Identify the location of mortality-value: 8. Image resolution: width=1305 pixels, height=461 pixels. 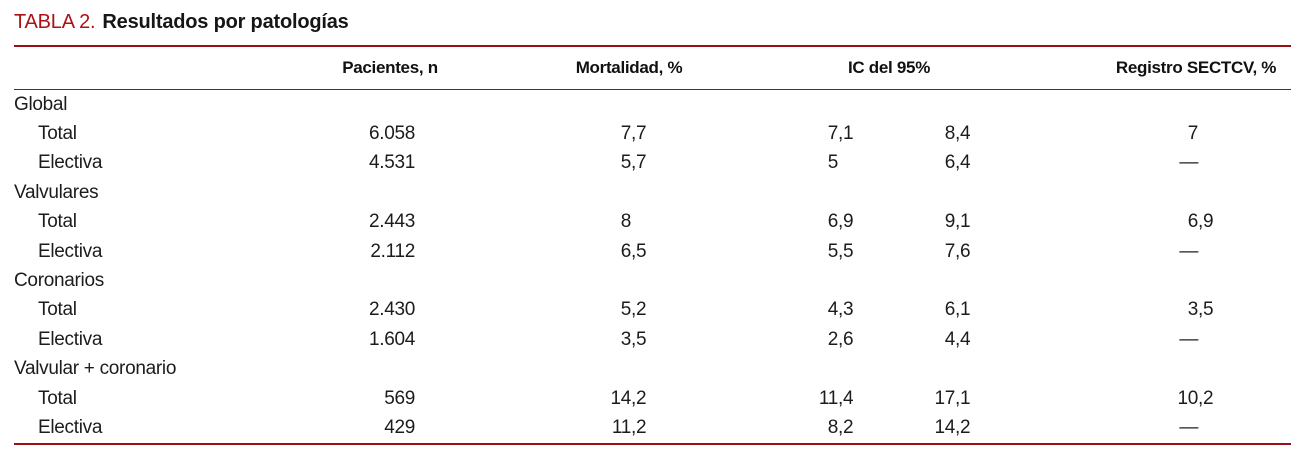
(629, 222).